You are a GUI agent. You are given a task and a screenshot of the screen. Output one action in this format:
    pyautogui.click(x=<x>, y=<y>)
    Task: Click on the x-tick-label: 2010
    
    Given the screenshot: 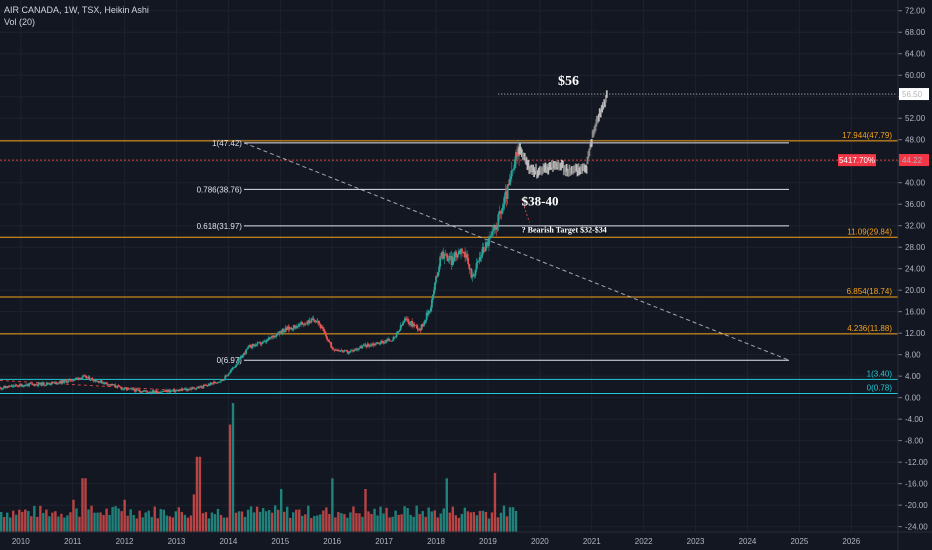 What is the action you would take?
    pyautogui.click(x=21, y=541)
    